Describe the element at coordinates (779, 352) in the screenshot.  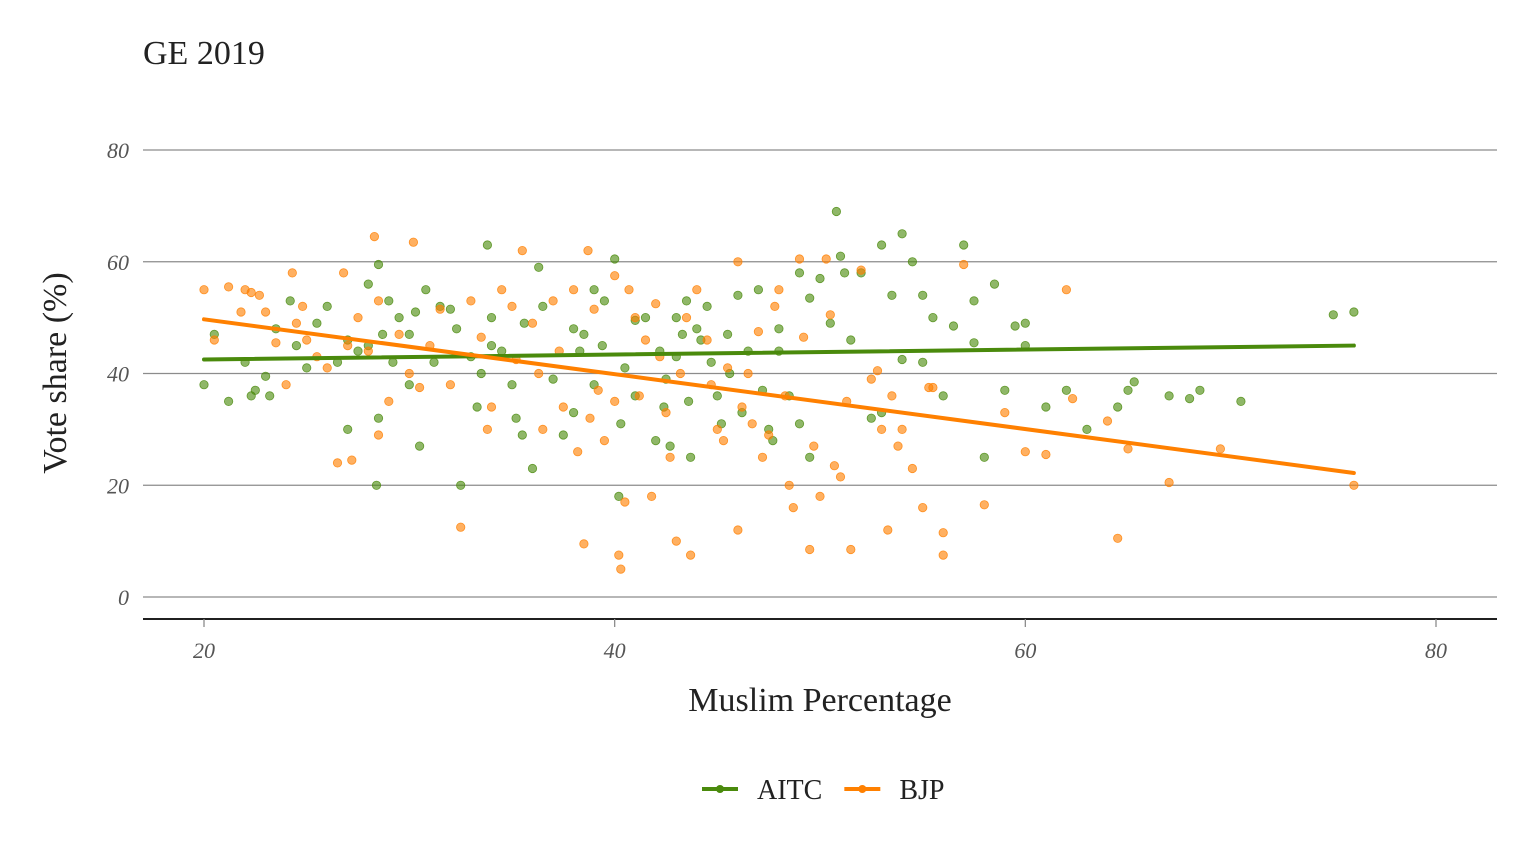
I see `aitc-trend-line` at that location.